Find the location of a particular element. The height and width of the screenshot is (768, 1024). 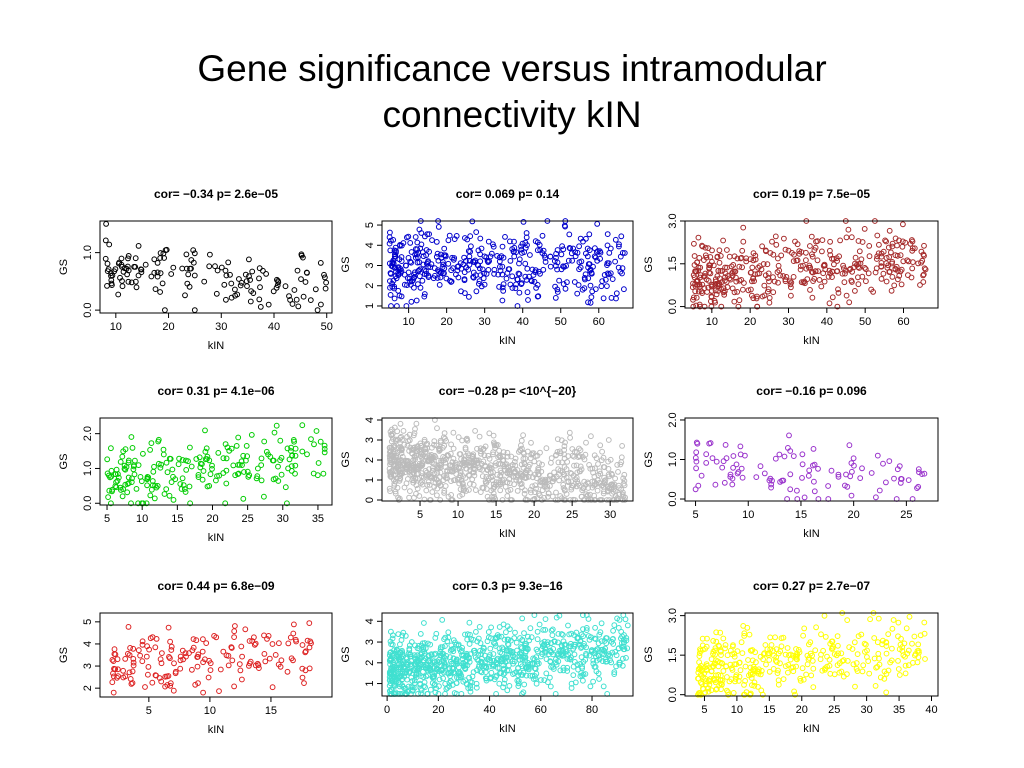

x-tick-label: 30 is located at coordinates (283, 519).